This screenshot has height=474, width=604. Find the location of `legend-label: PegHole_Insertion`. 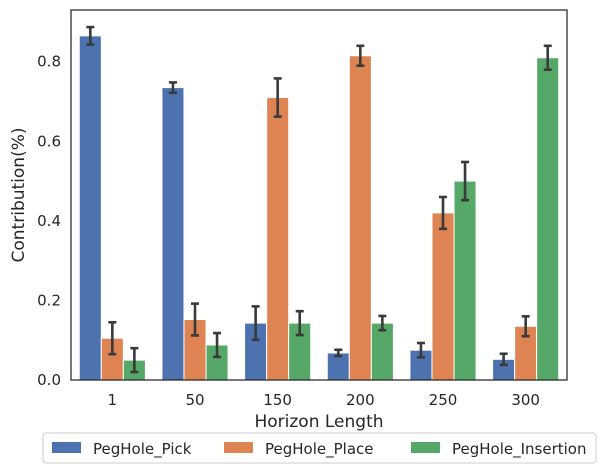

legend-label: PegHole_Insertion is located at coordinates (519, 449).